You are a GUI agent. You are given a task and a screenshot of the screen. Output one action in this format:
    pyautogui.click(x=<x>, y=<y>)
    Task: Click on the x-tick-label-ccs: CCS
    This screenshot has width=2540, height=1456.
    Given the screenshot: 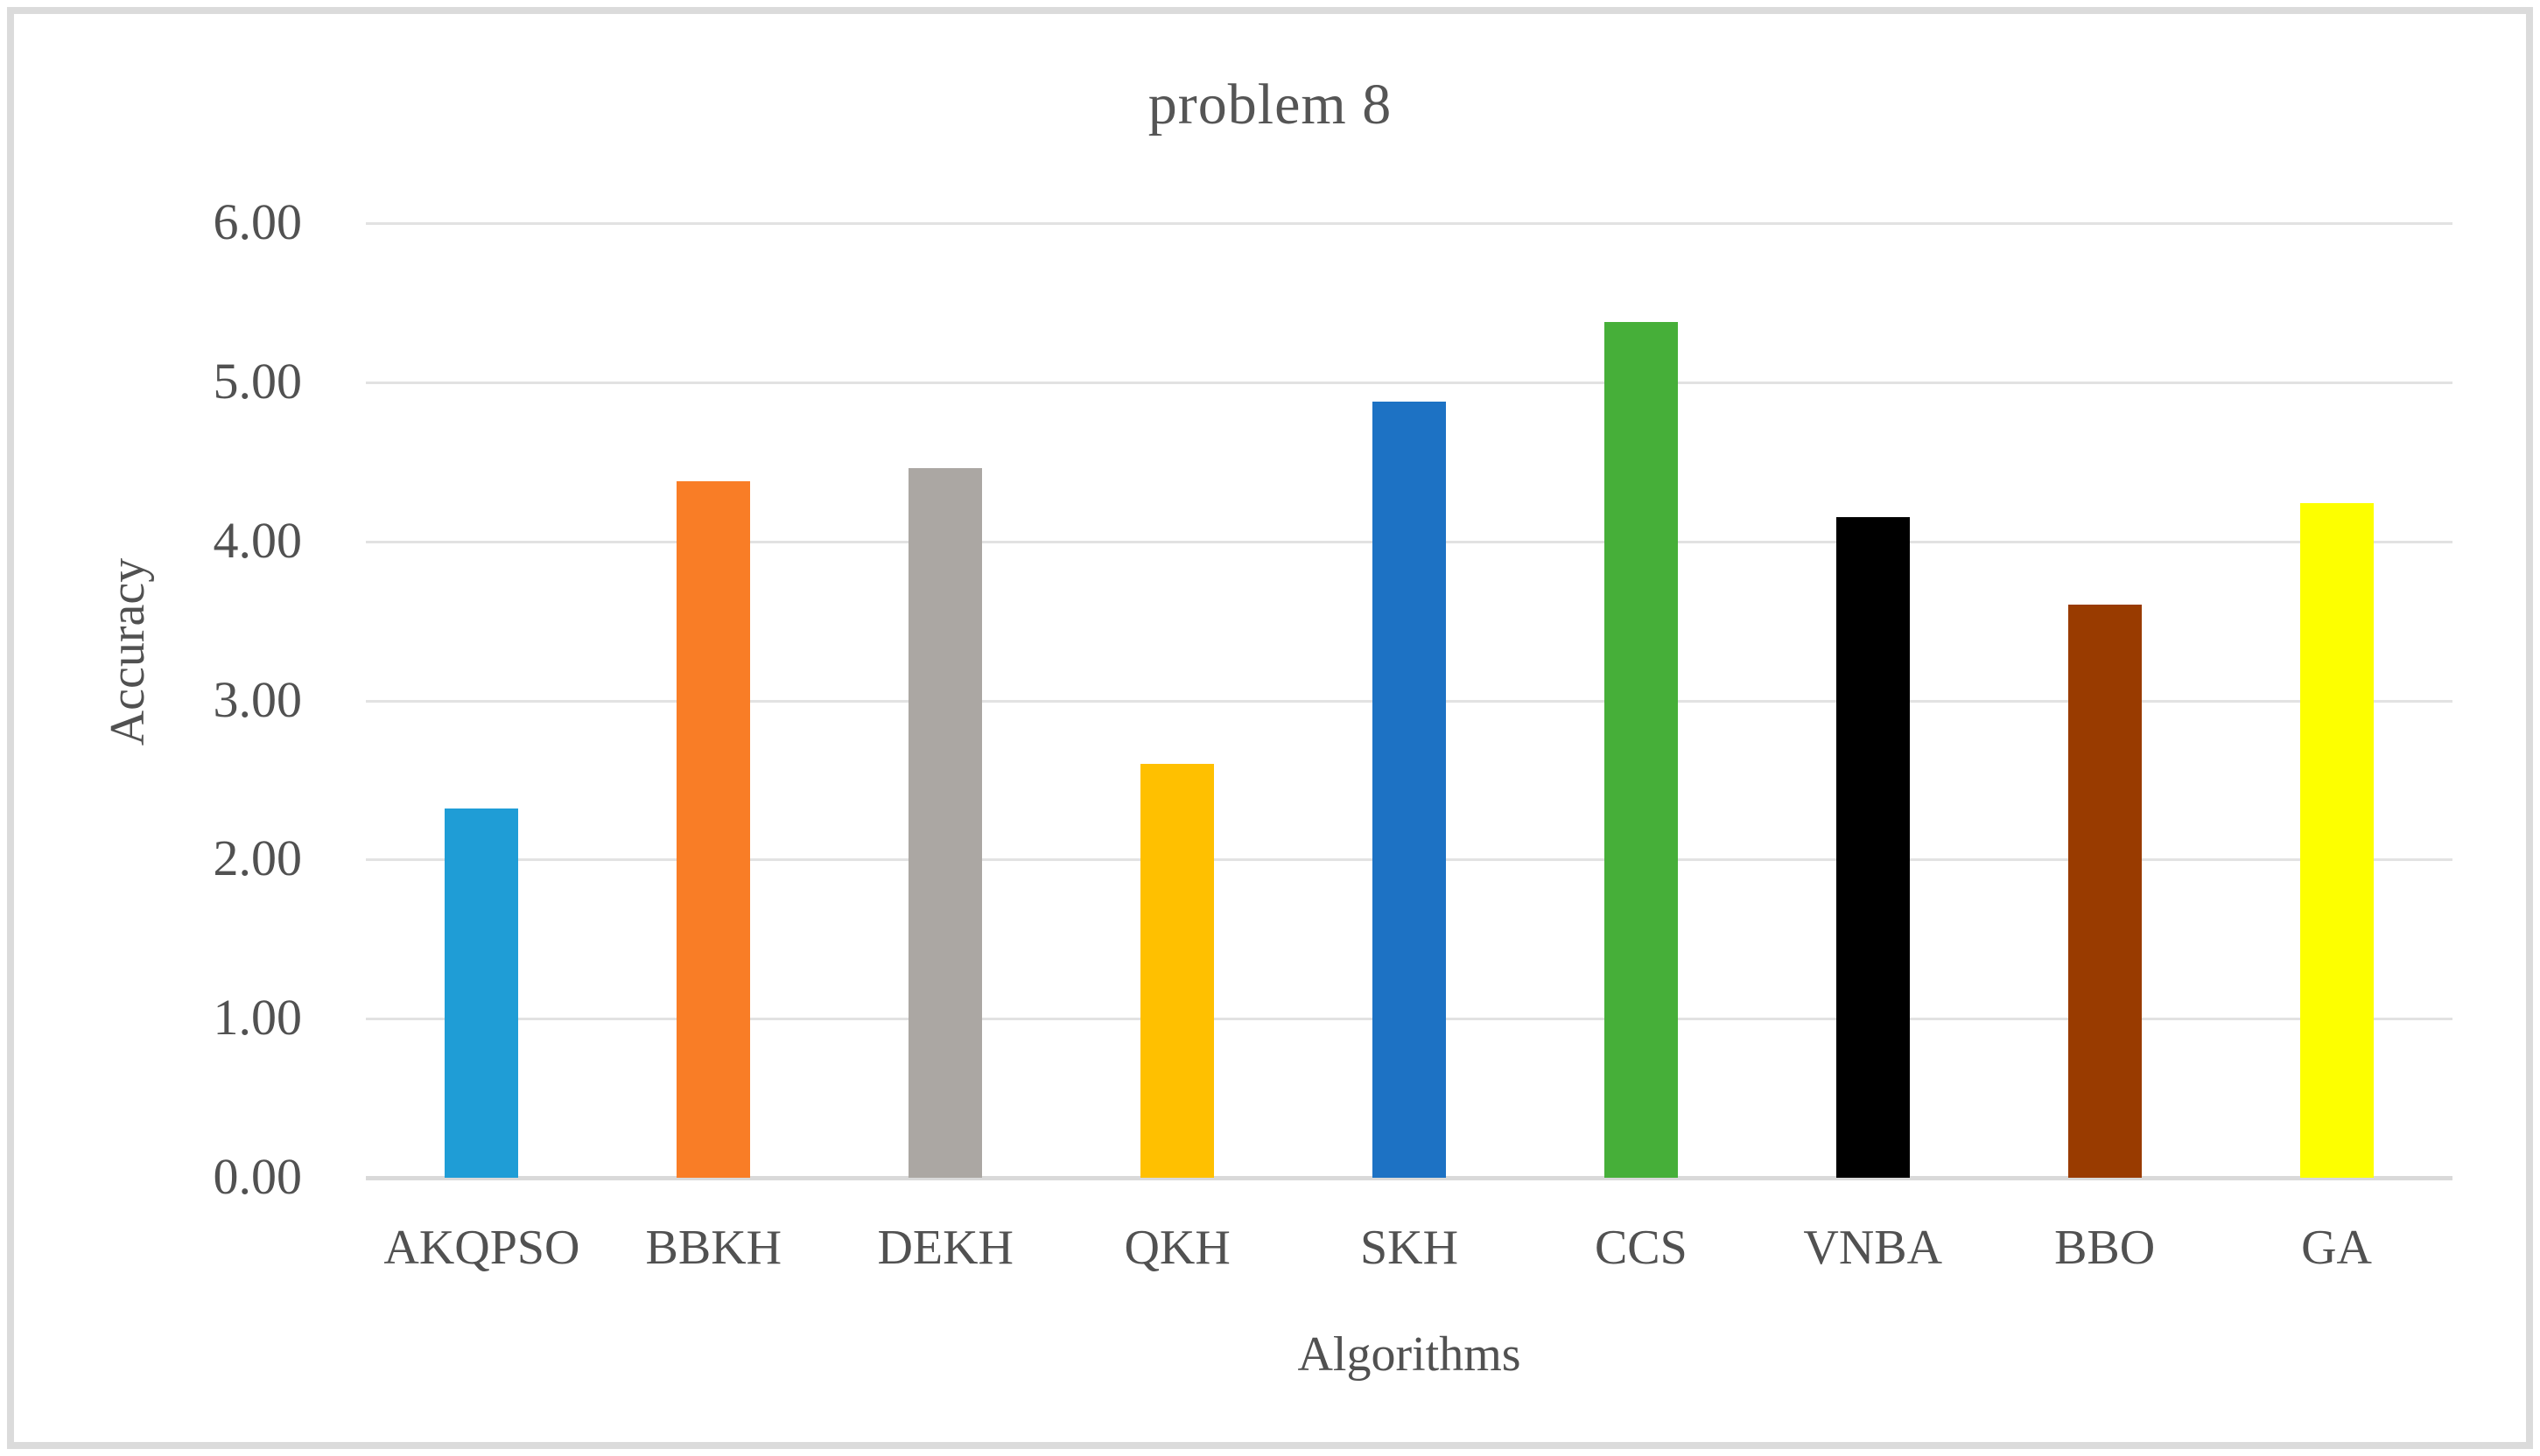 What is the action you would take?
    pyautogui.click(x=1641, y=1248)
    